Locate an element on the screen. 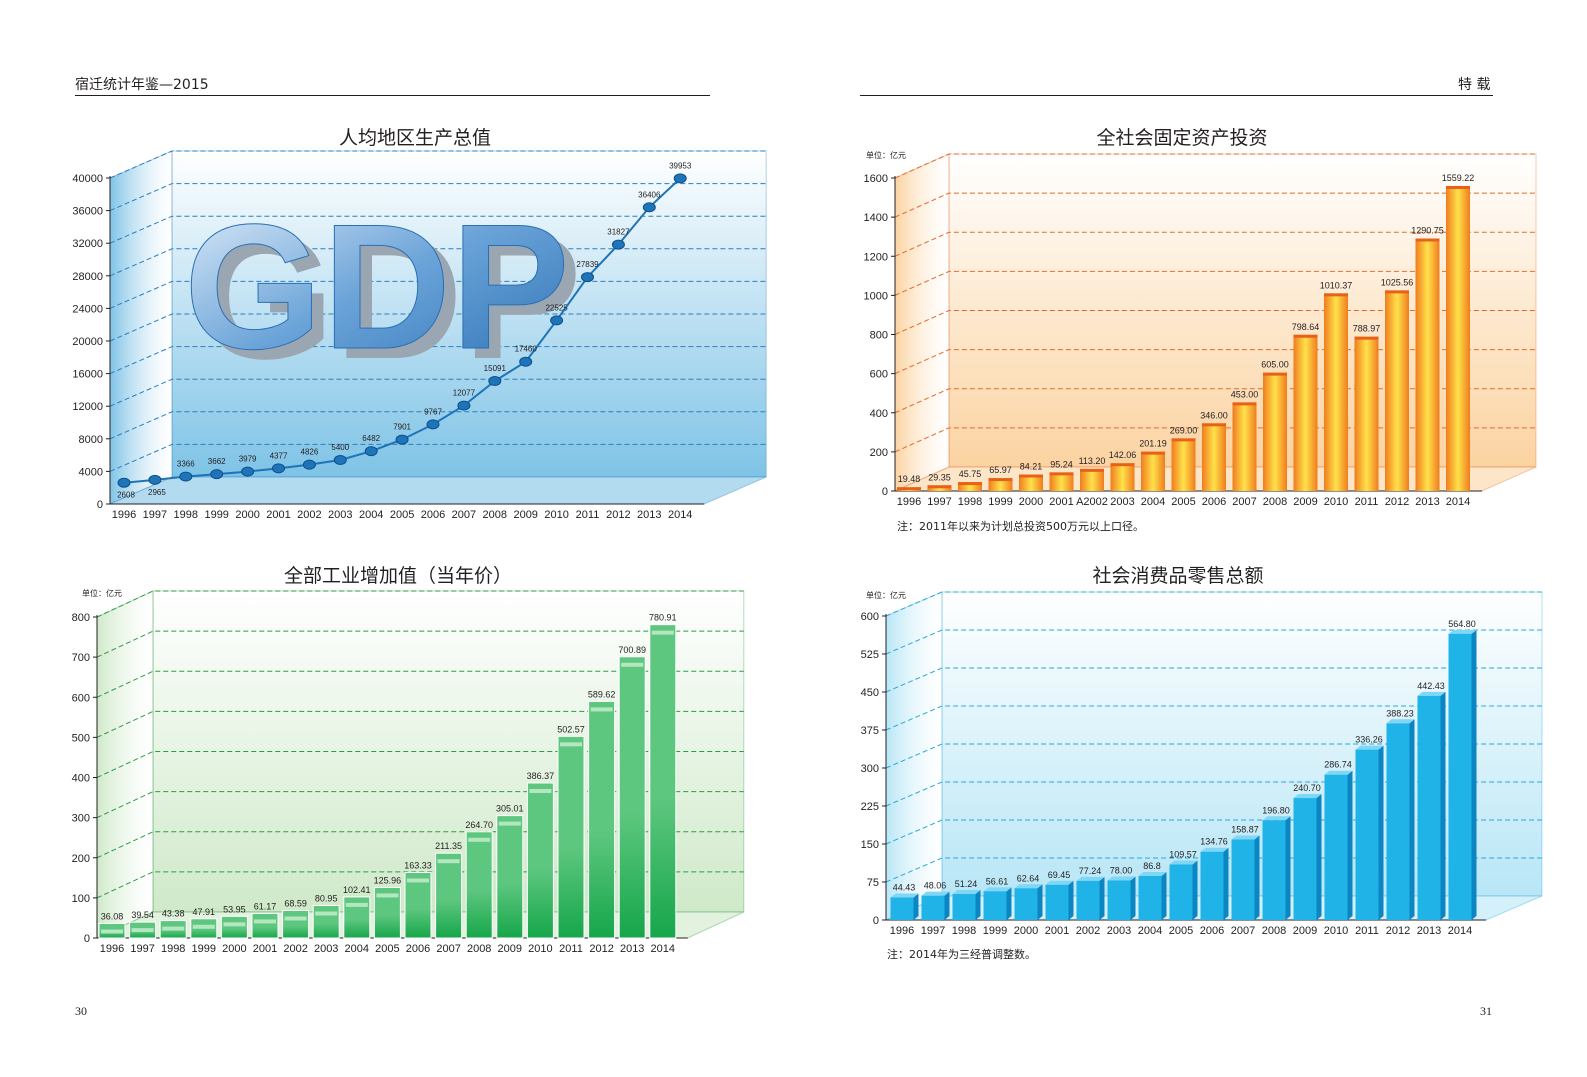 The image size is (1587, 1077). retail-value-label: 196.80 is located at coordinates (1276, 810).